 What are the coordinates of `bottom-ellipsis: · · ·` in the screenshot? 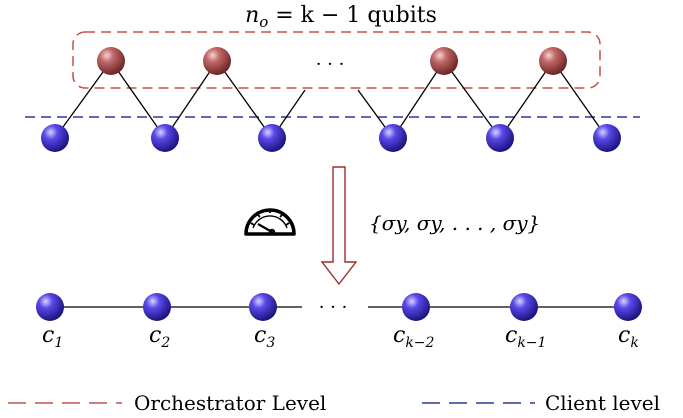 It's located at (333, 307).